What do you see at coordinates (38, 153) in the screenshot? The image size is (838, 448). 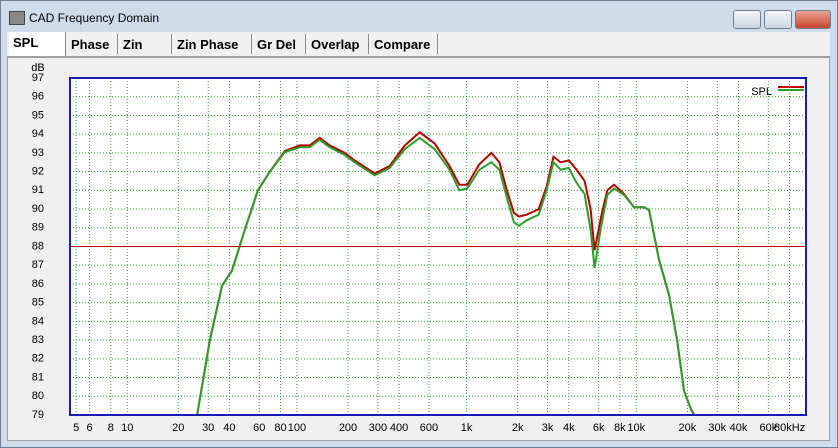 I see `y-tick-label: 93` at bounding box center [38, 153].